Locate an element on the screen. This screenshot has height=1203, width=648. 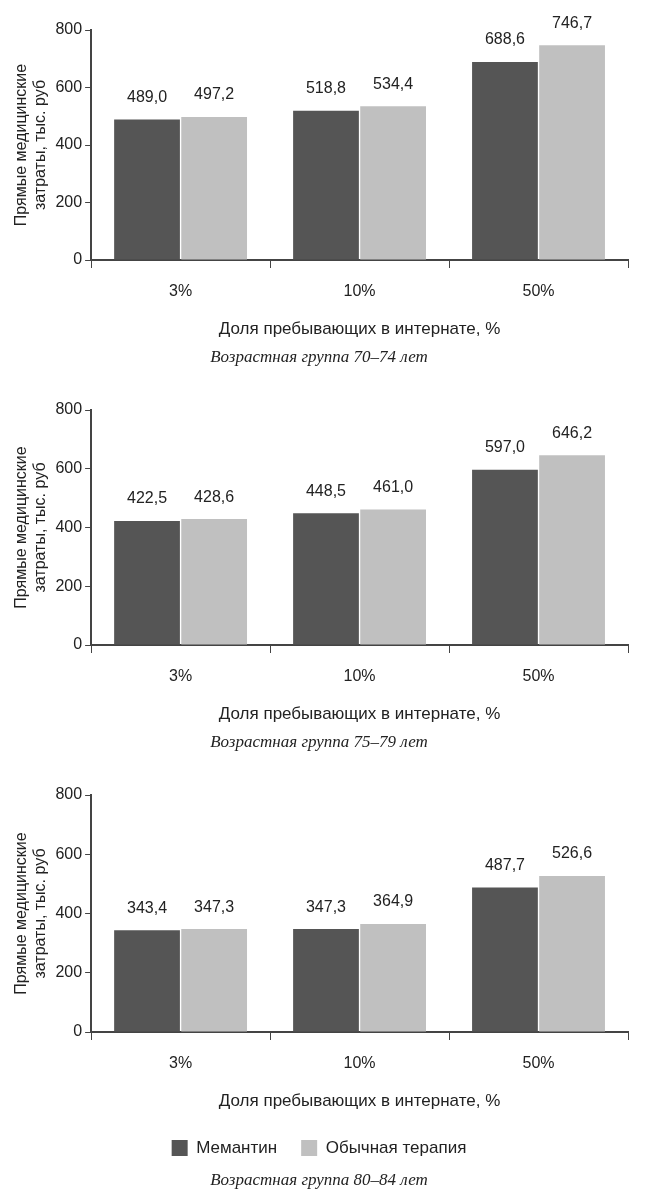
data-label: 497,2 is located at coordinates (214, 94).